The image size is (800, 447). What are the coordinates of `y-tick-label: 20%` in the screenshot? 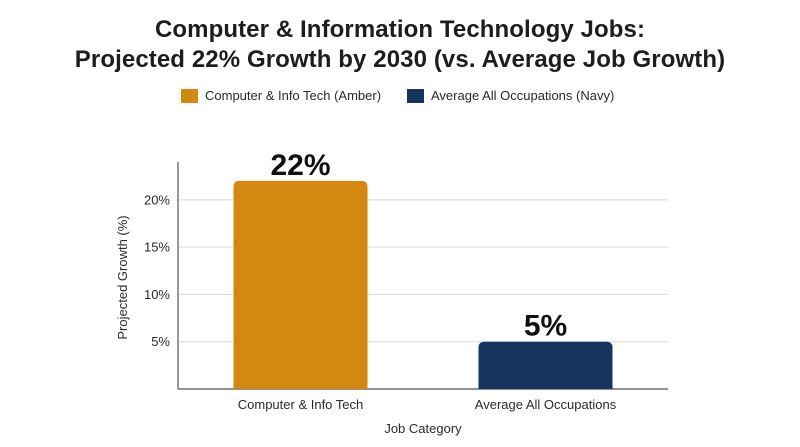 It's located at (157, 199).